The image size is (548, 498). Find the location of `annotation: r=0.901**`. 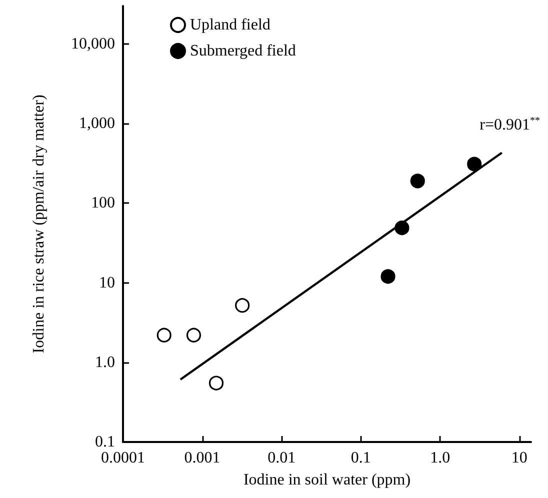

annotation: r=0.901** is located at coordinates (510, 125).